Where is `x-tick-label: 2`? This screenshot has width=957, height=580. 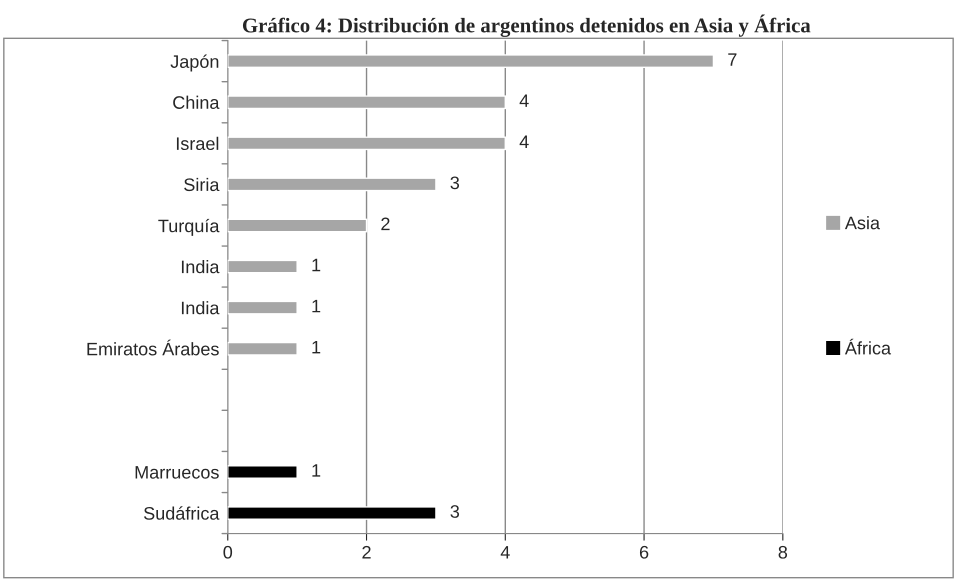 x-tick-label: 2 is located at coordinates (366, 552).